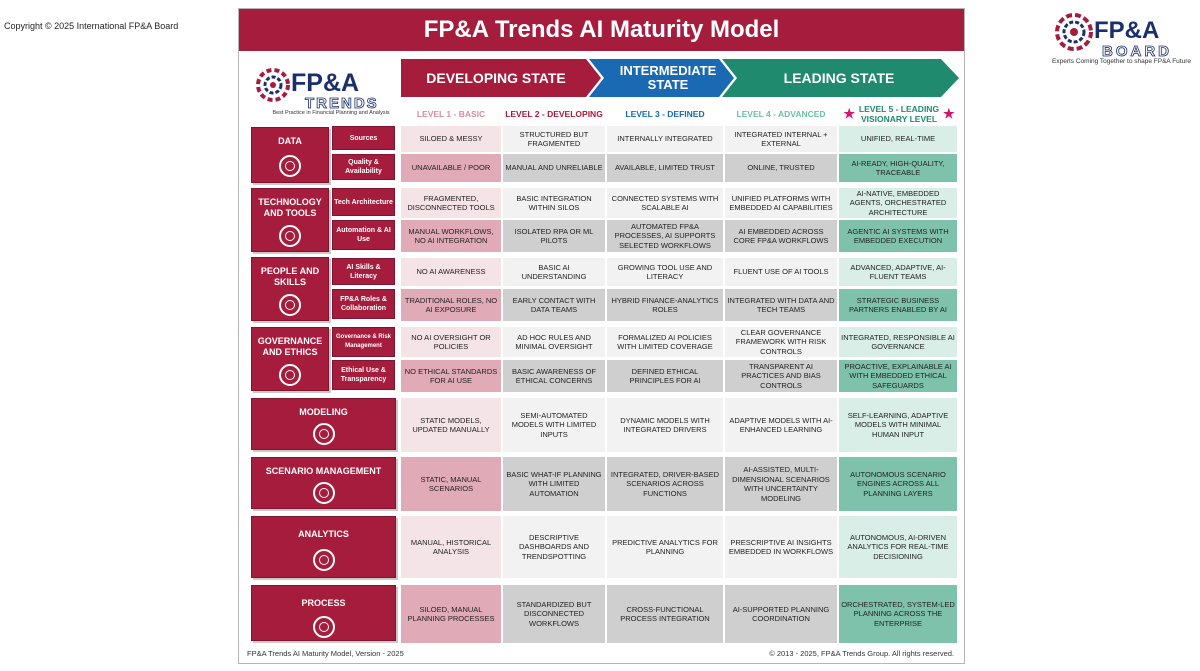 Image resolution: width=1200 pixels, height=671 pixels. I want to click on category-people-and-skills: PEOPLE AND SKILLS, so click(290, 289).